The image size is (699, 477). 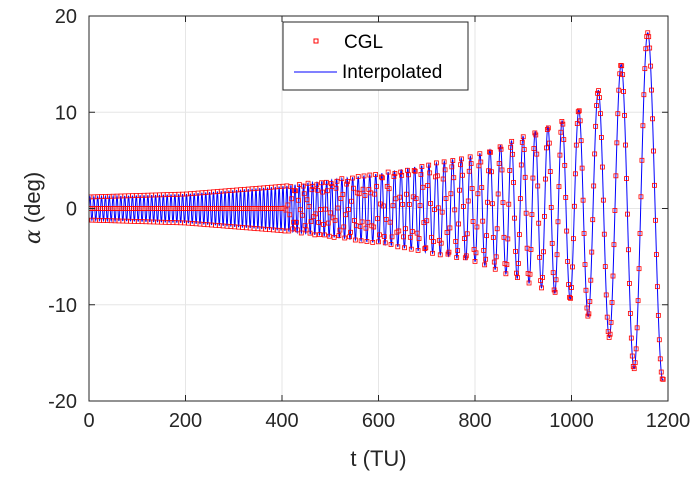 What do you see at coordinates (33, 236) in the screenshot?
I see `y-axis-symbol: α` at bounding box center [33, 236].